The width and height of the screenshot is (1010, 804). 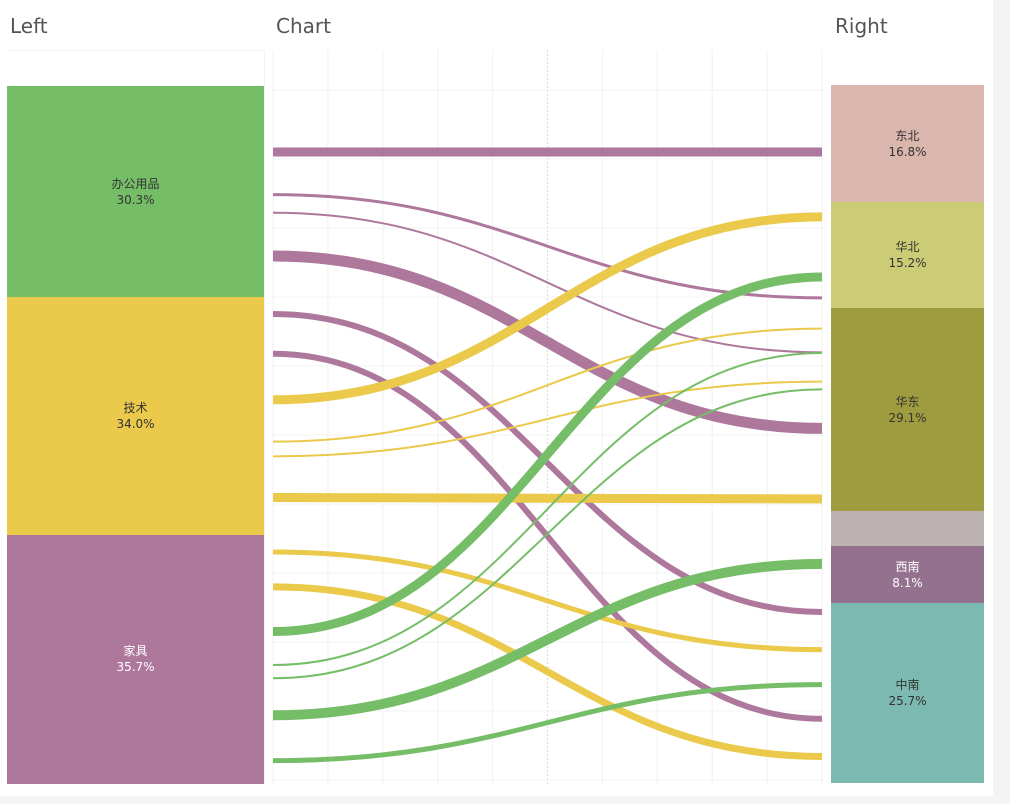 I want to click on right-segment-name: 东北, so click(x=907, y=135).